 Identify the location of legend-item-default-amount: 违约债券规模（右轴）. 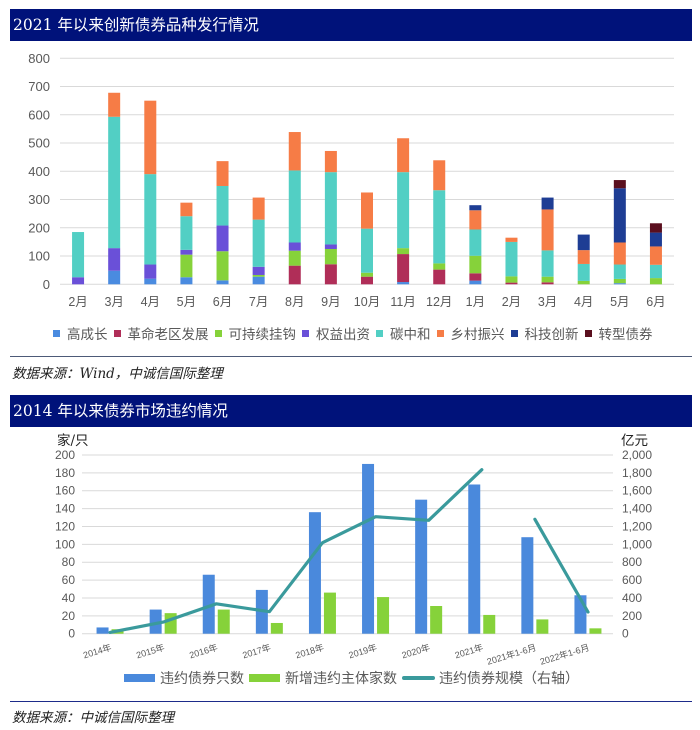
(490, 678).